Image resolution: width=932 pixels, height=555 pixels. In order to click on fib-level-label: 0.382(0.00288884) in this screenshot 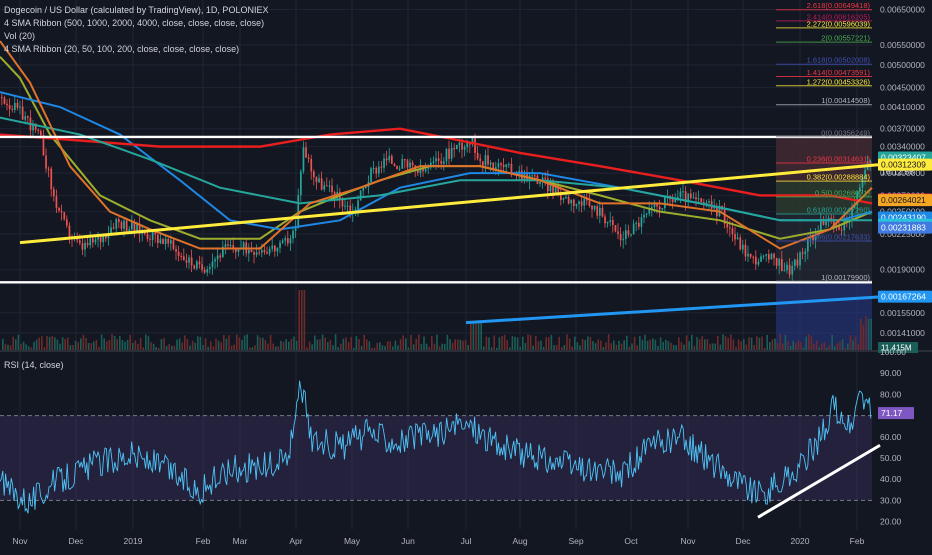, I will do `click(839, 177)`.